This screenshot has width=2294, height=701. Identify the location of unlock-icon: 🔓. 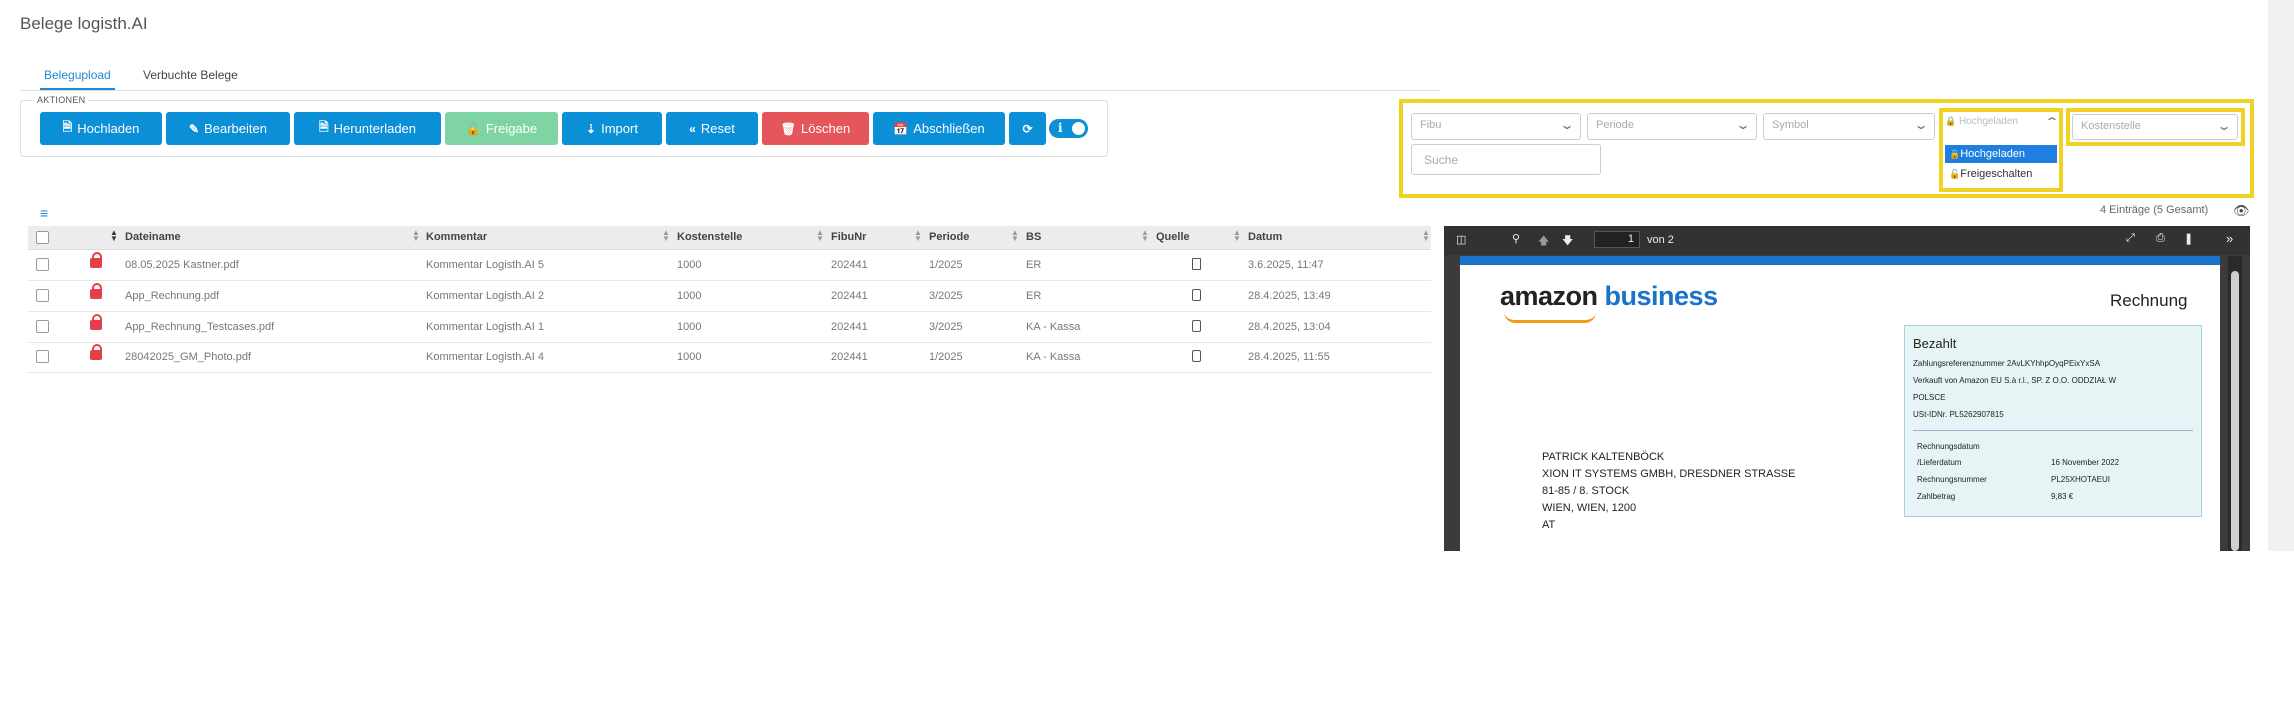
(473, 128).